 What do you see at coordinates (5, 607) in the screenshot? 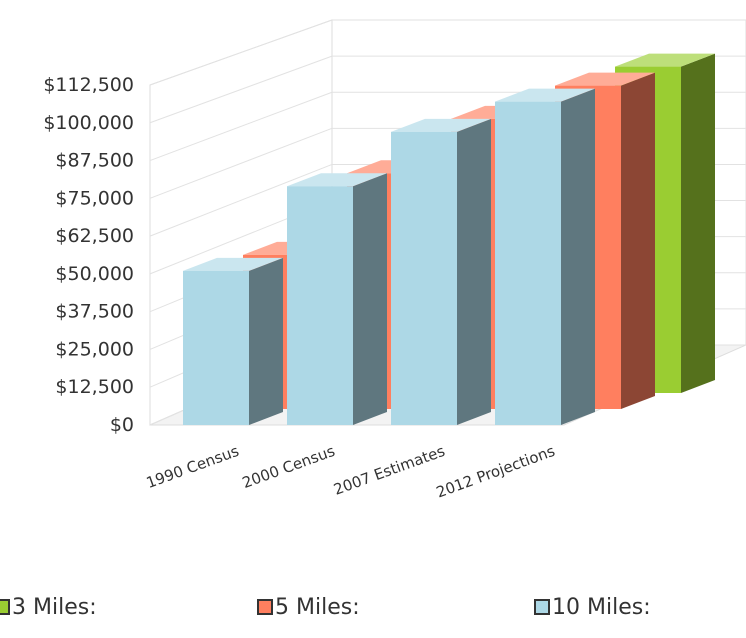
I see `legend-swatch-3-miles` at bounding box center [5, 607].